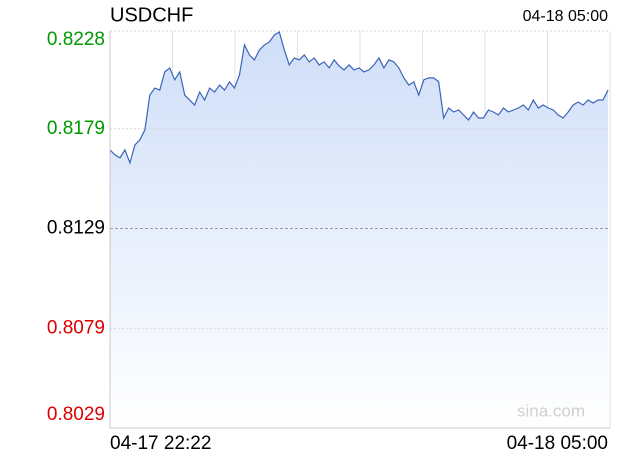 The height and width of the screenshot is (460, 620). Describe the element at coordinates (76, 414) in the screenshot. I see `y-tick-label: 0.8029` at that location.